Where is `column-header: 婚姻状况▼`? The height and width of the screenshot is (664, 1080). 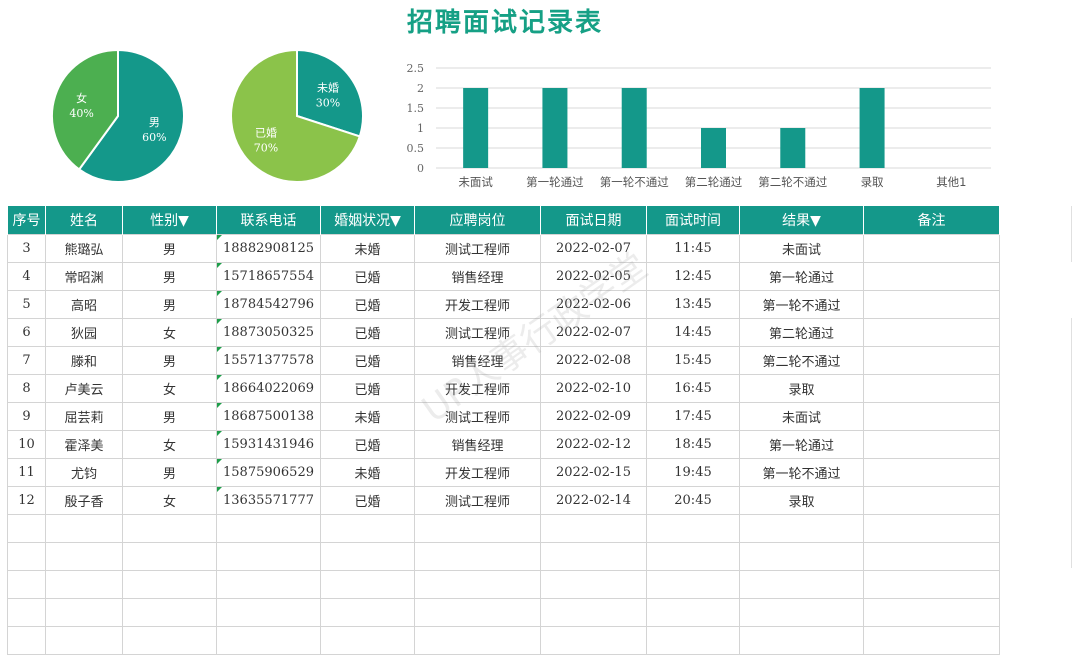 column-header: 婚姻状况▼ is located at coordinates (367, 220).